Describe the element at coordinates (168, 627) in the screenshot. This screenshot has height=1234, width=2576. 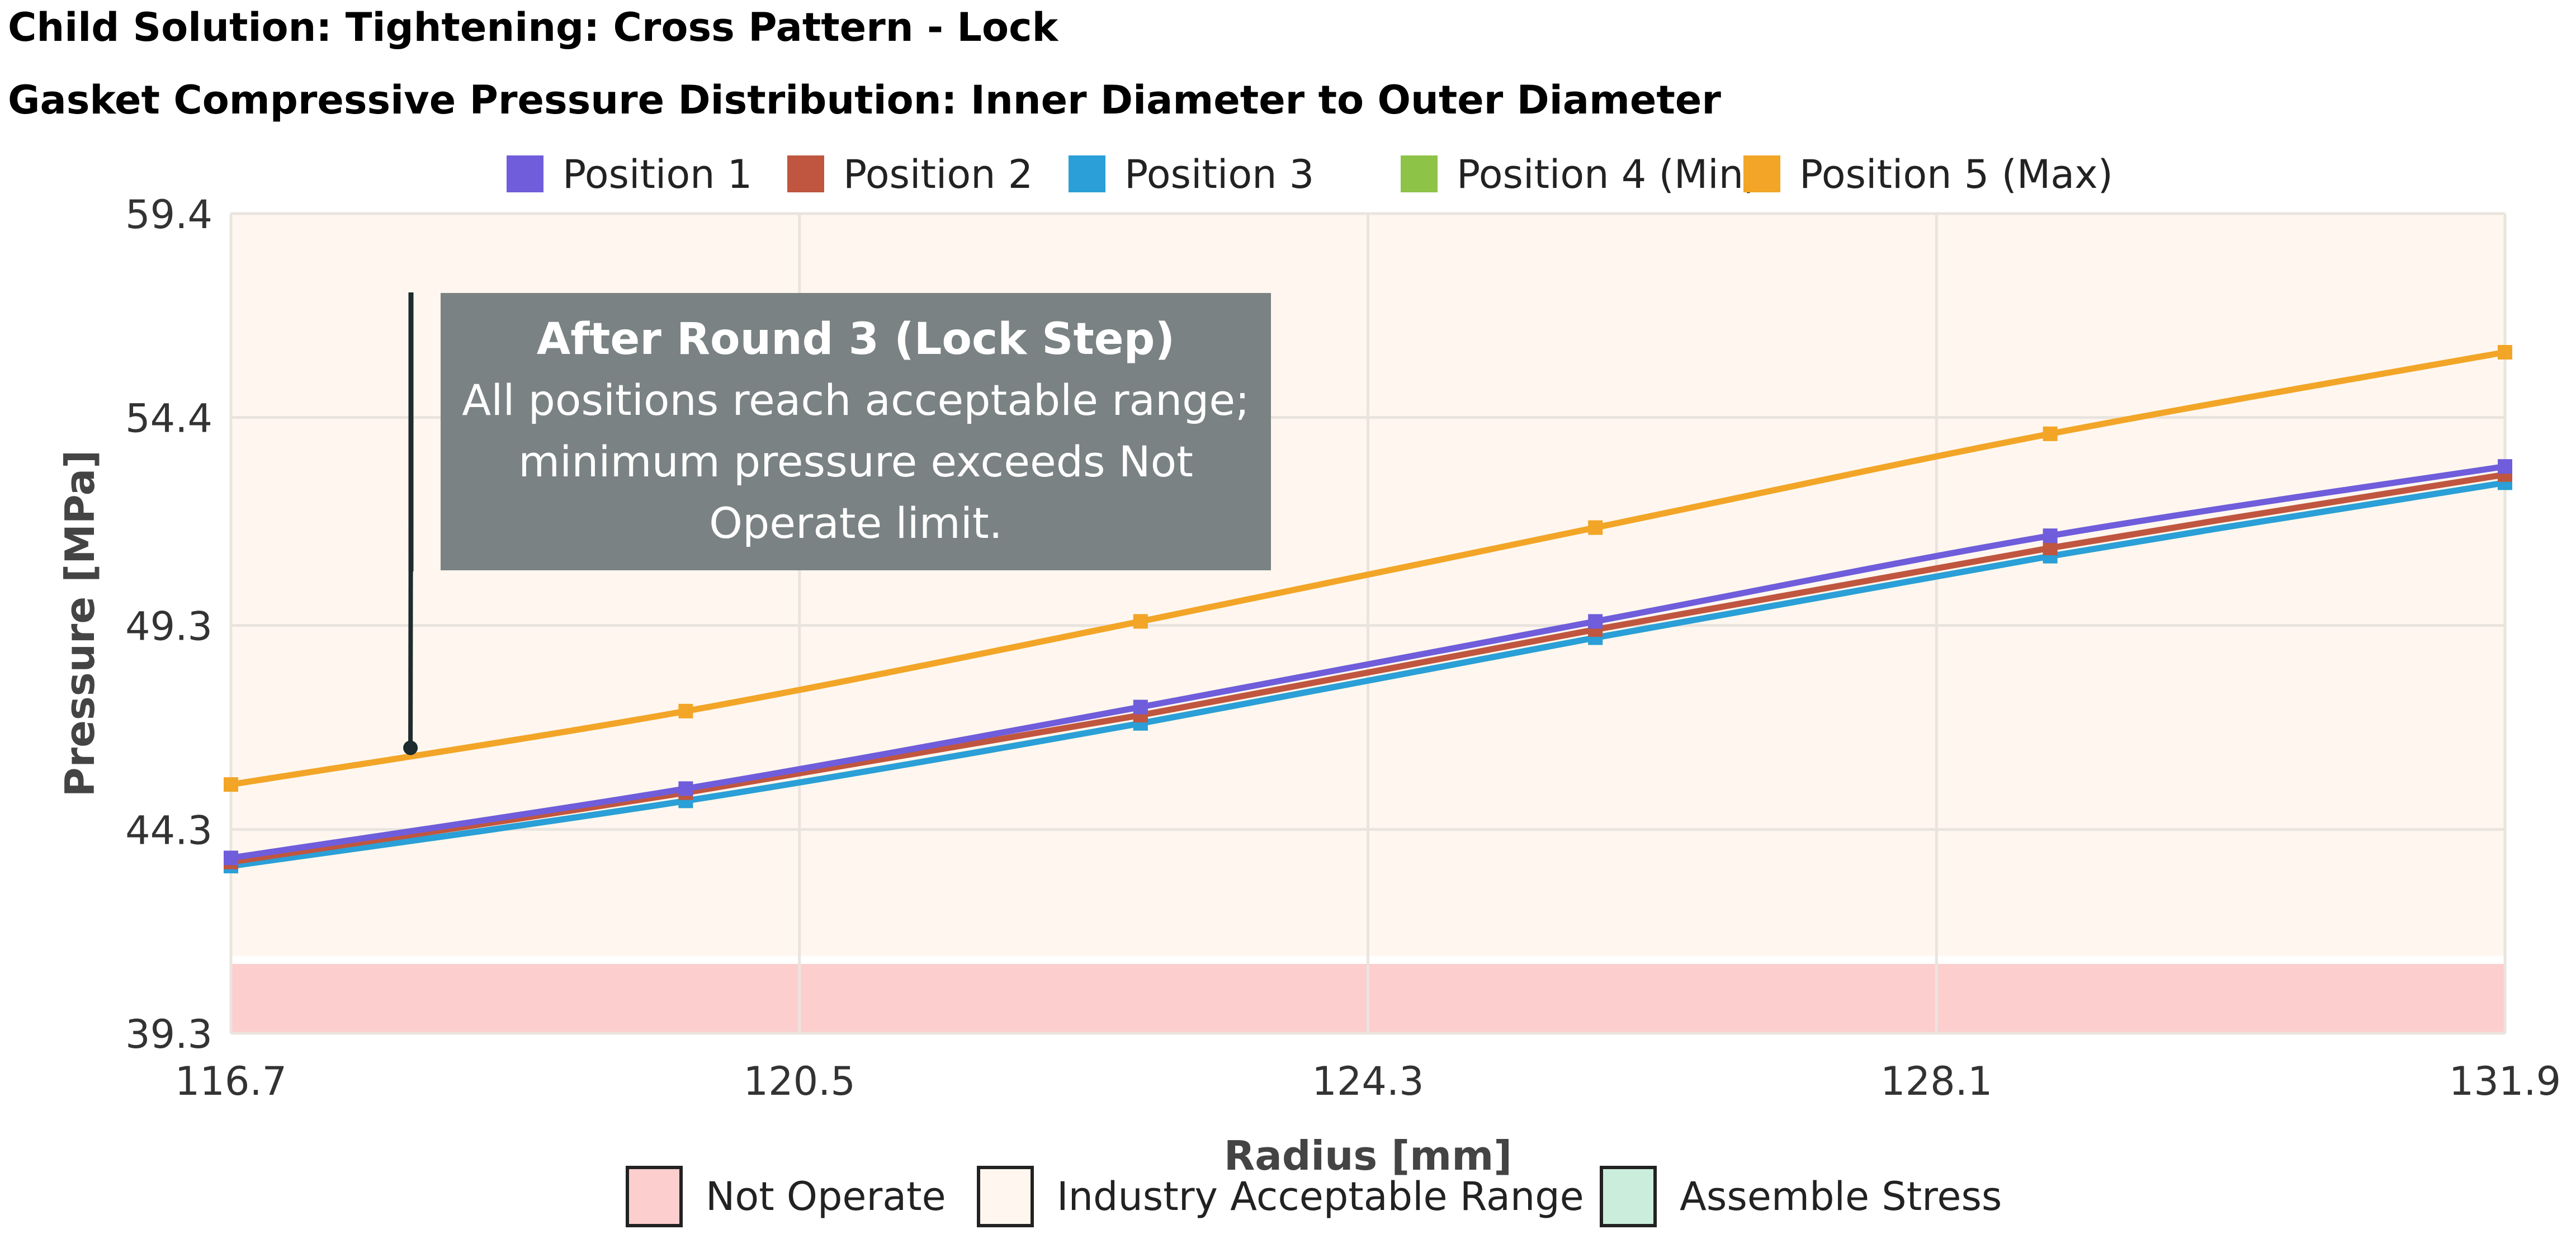
I see `y-tick-label: 49.3` at that location.